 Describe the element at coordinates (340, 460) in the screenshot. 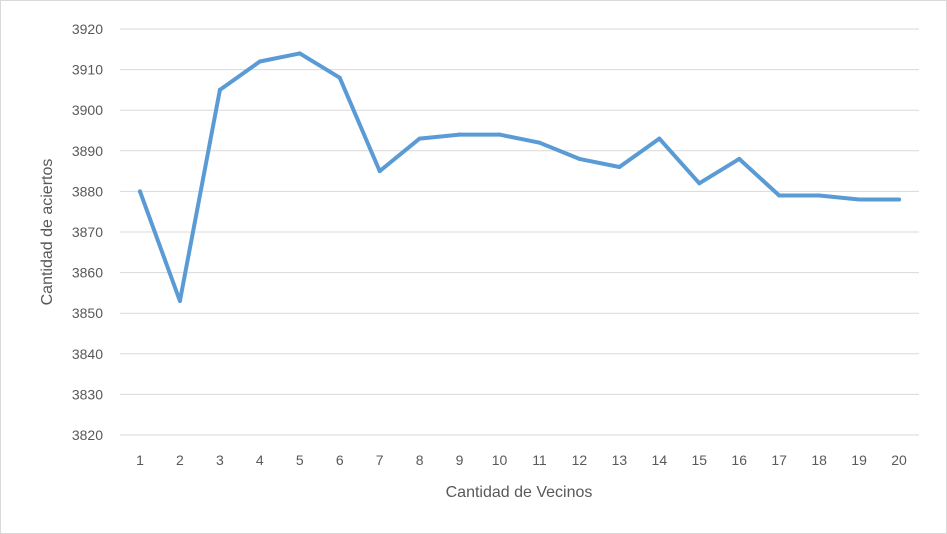

I see `x-tick-label: 6` at that location.